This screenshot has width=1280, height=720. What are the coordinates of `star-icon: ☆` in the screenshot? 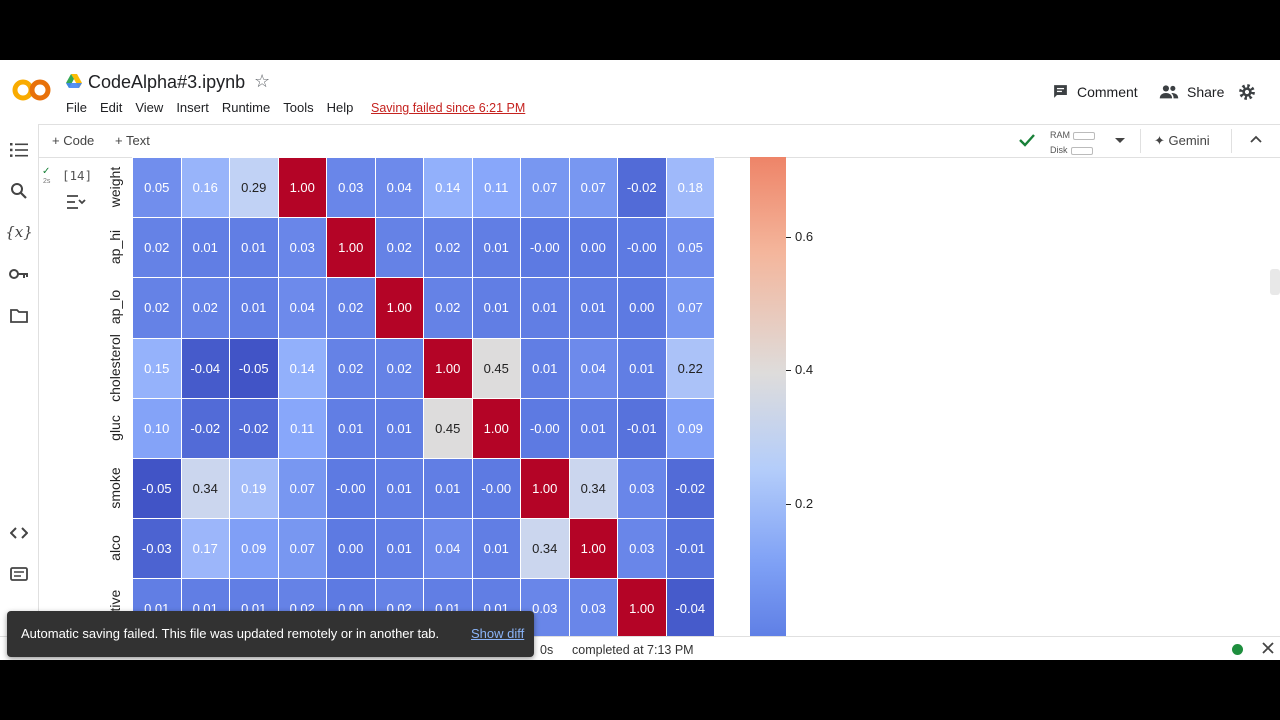 It's located at (262, 81).